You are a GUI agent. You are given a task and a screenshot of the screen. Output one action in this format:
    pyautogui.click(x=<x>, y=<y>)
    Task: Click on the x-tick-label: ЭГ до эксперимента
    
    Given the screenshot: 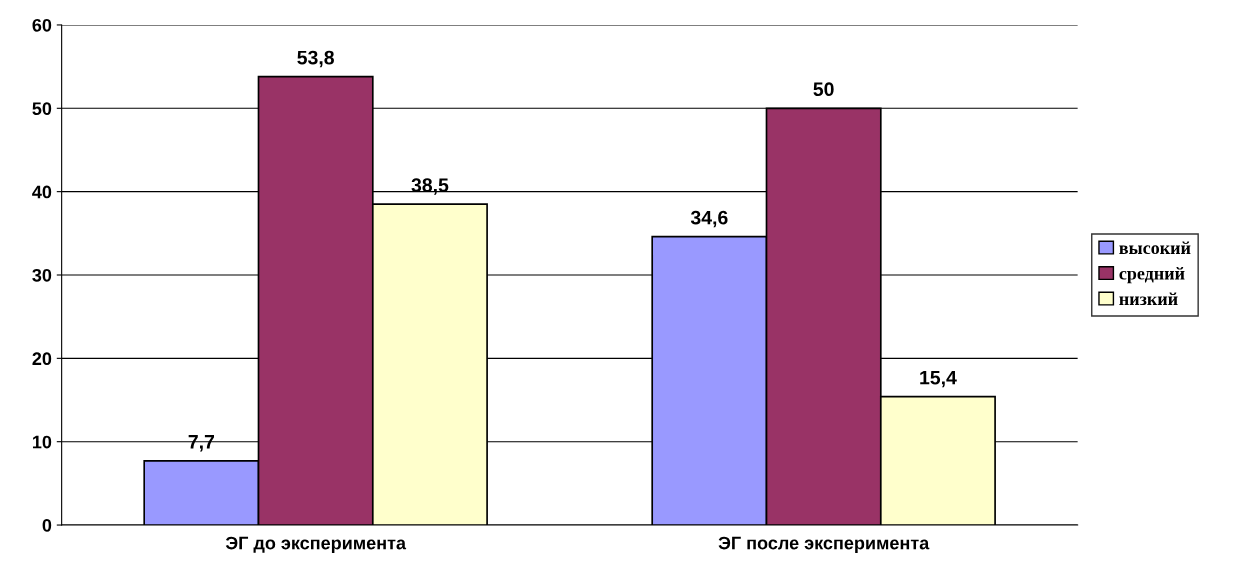 What is the action you would take?
    pyautogui.click(x=316, y=544)
    